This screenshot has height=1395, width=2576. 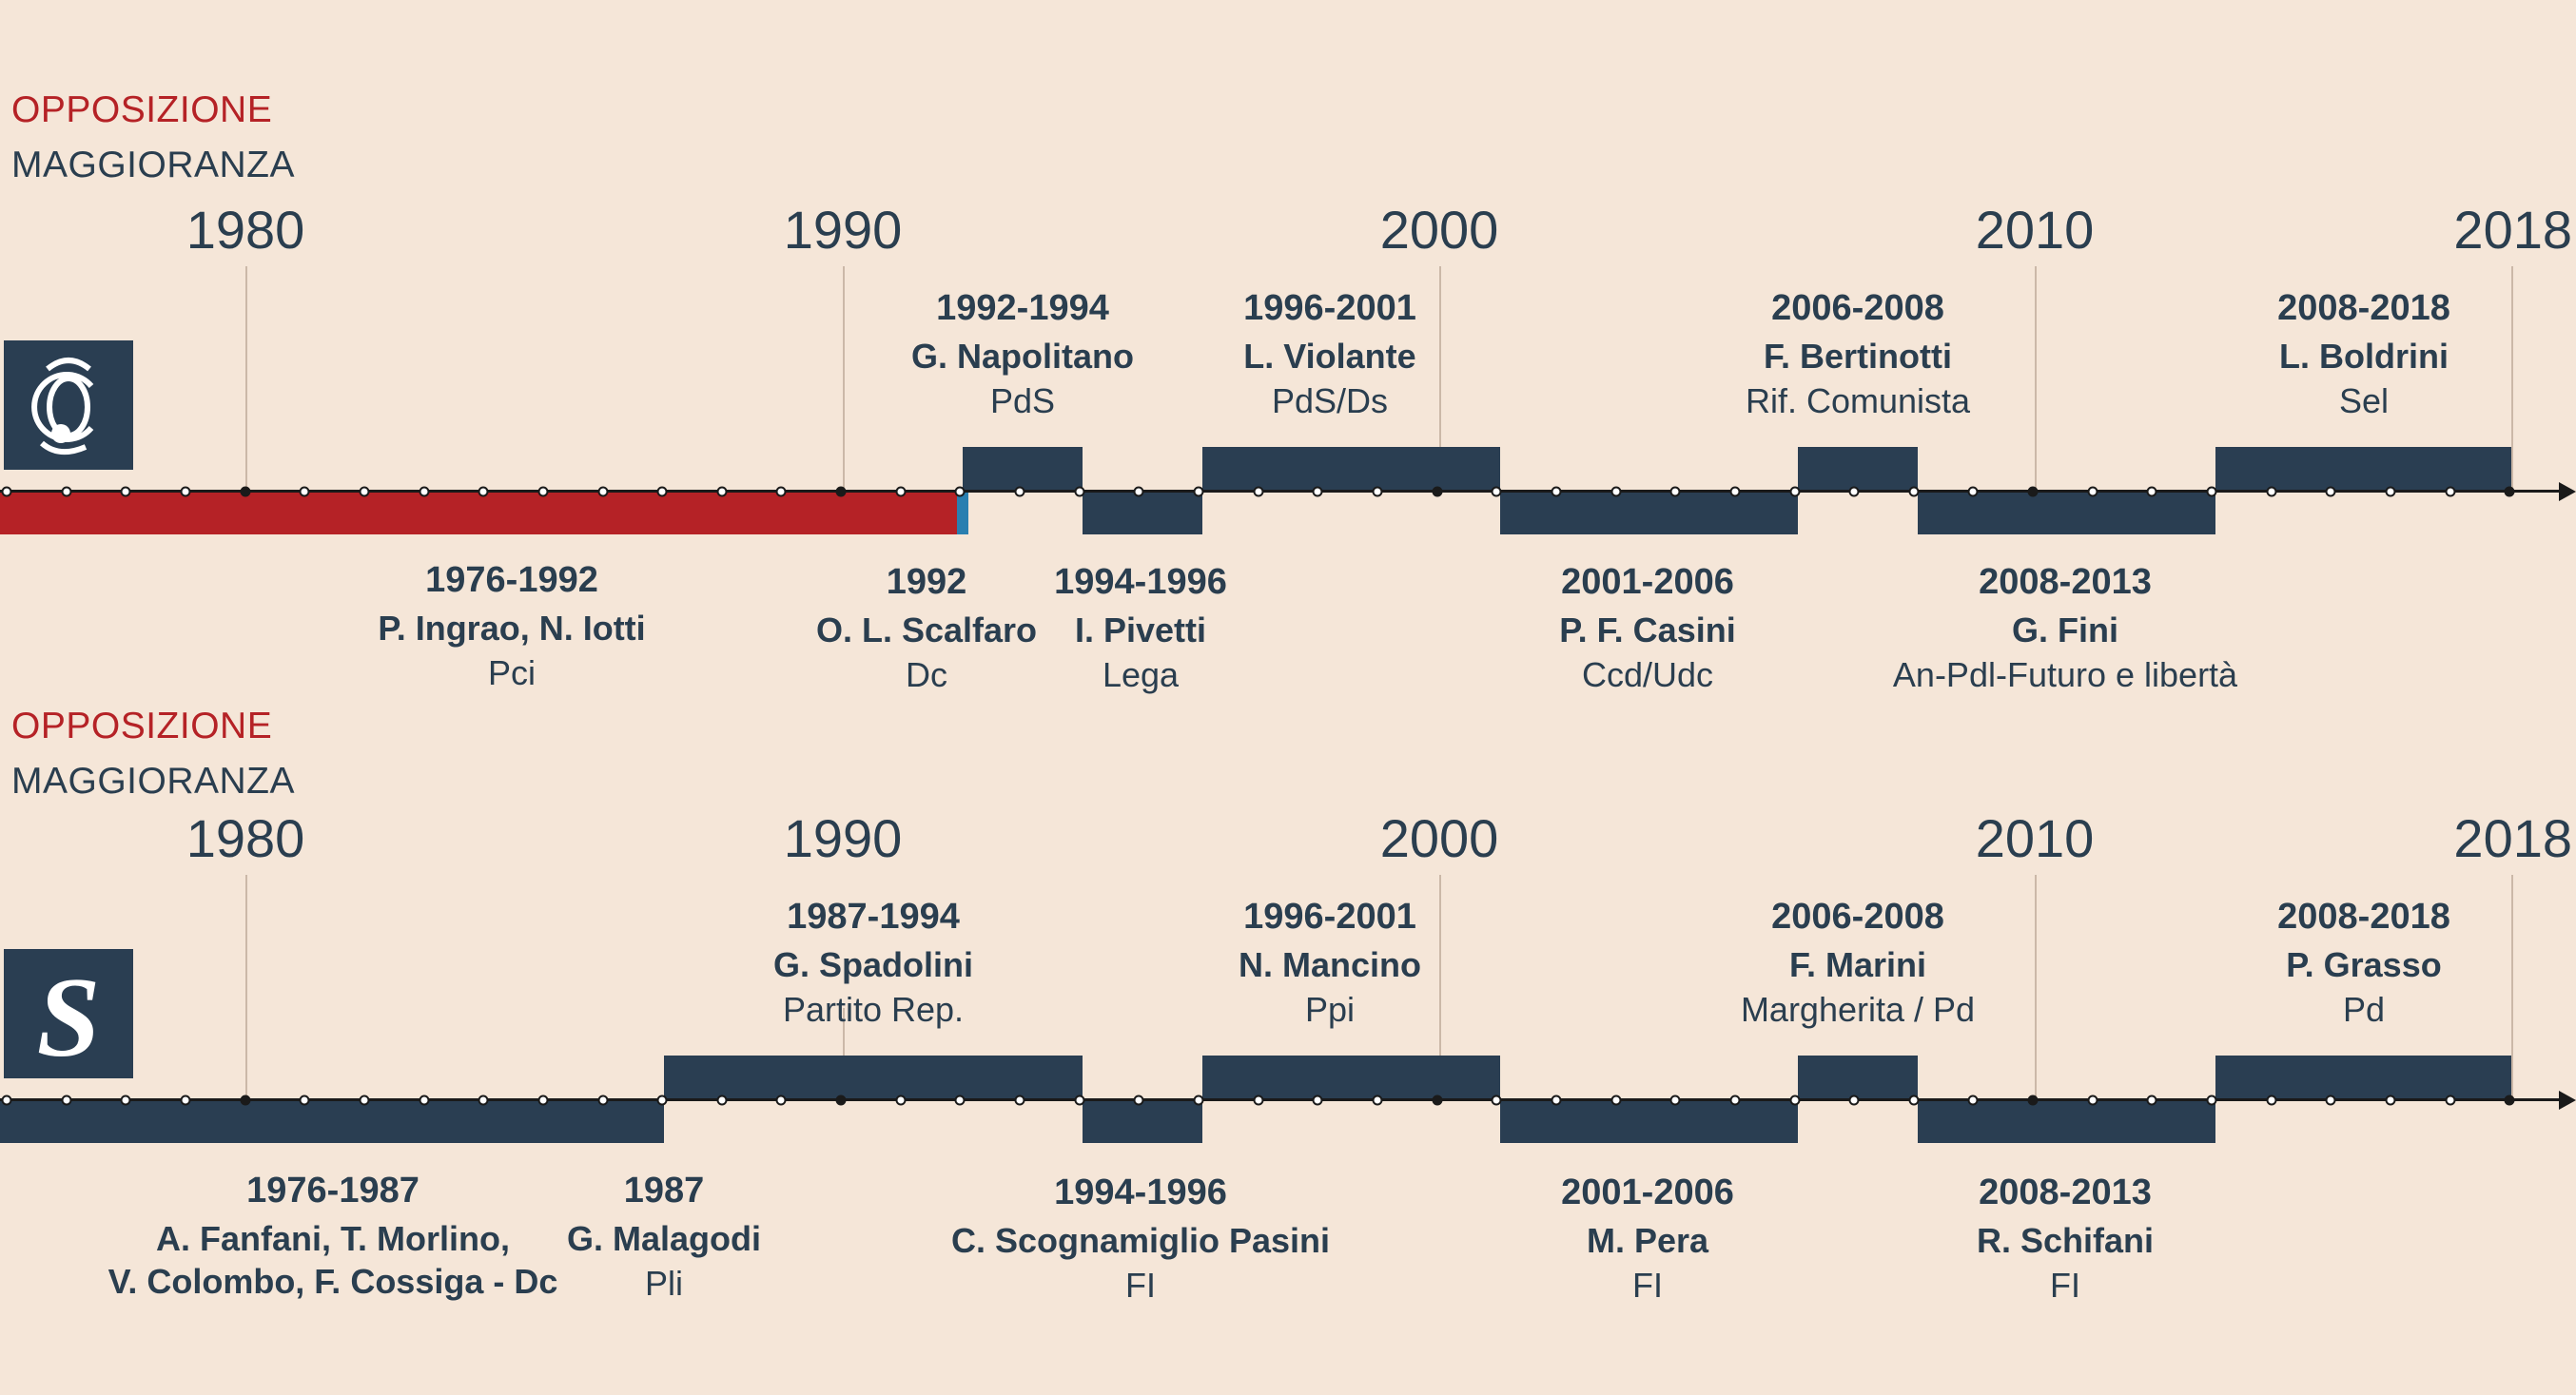 I want to click on bar-boldrini, so click(x=2363, y=469).